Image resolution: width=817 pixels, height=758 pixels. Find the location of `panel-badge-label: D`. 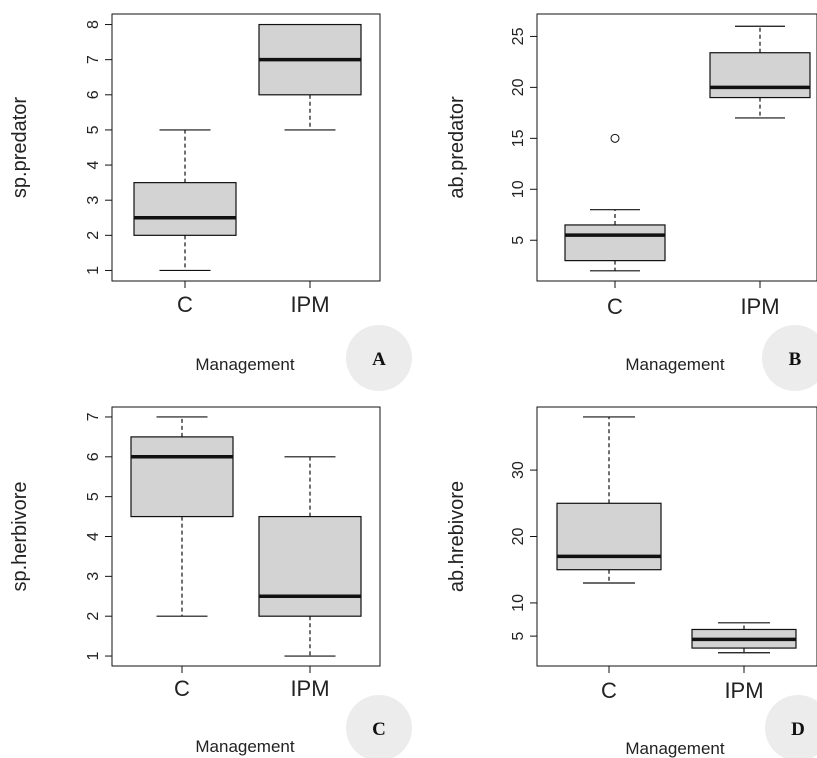

panel-badge-label: D is located at coordinates (798, 729).